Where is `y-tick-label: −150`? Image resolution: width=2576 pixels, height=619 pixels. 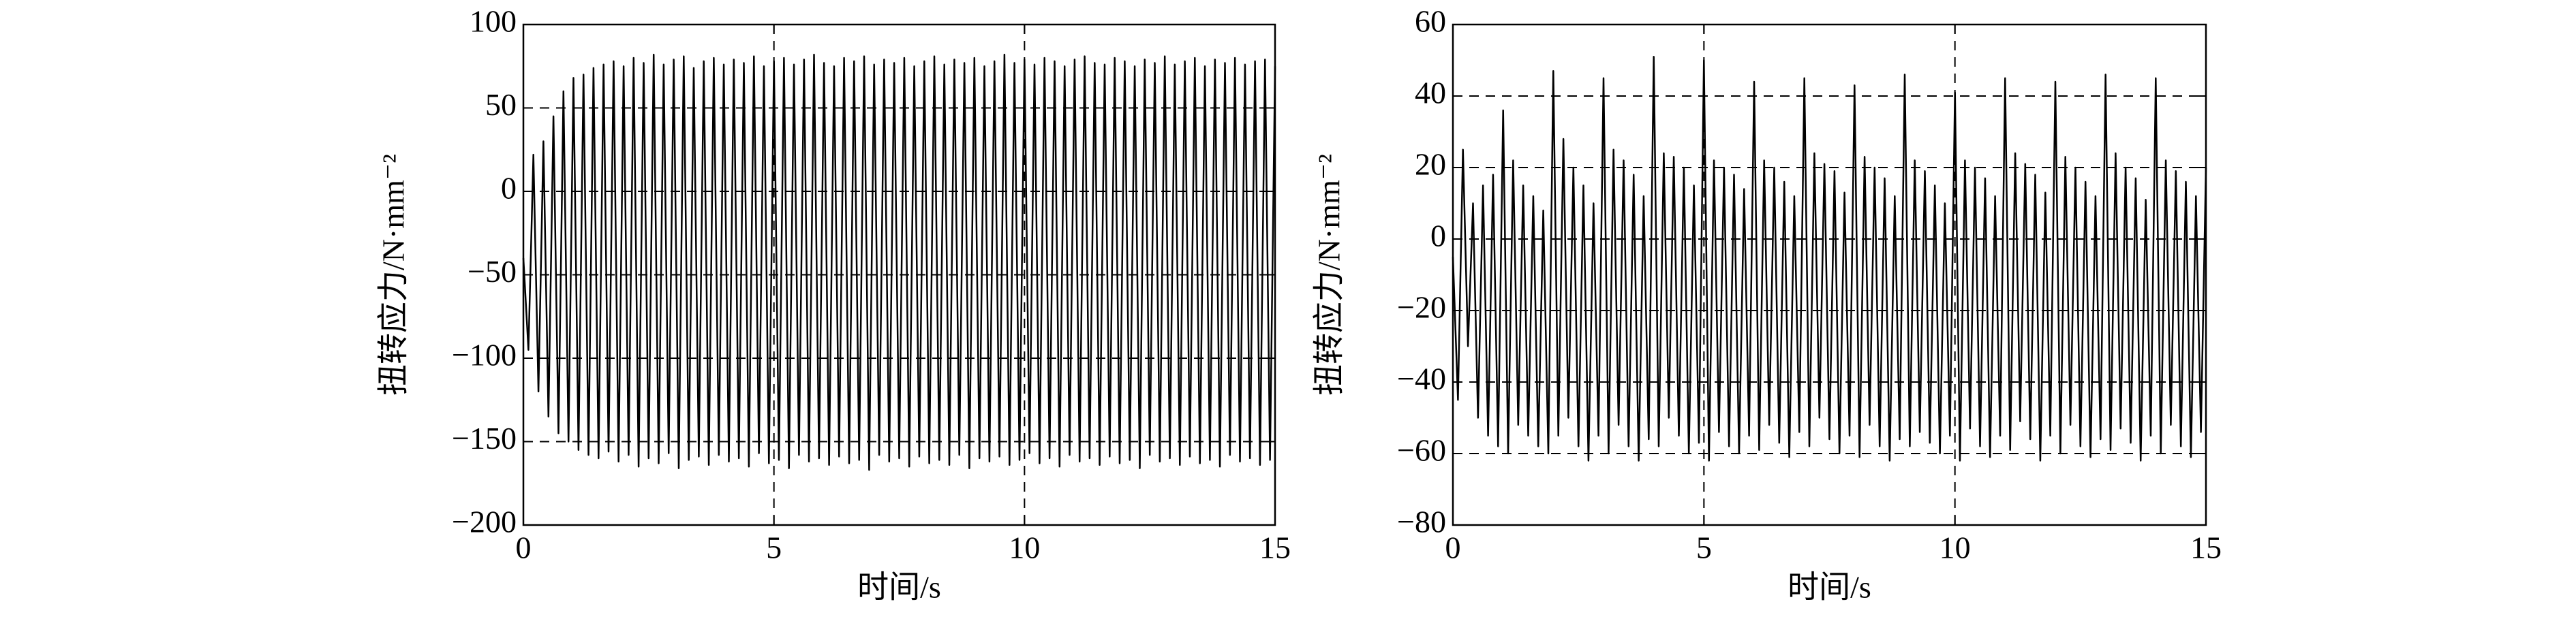
y-tick-label: −150 is located at coordinates (484, 438).